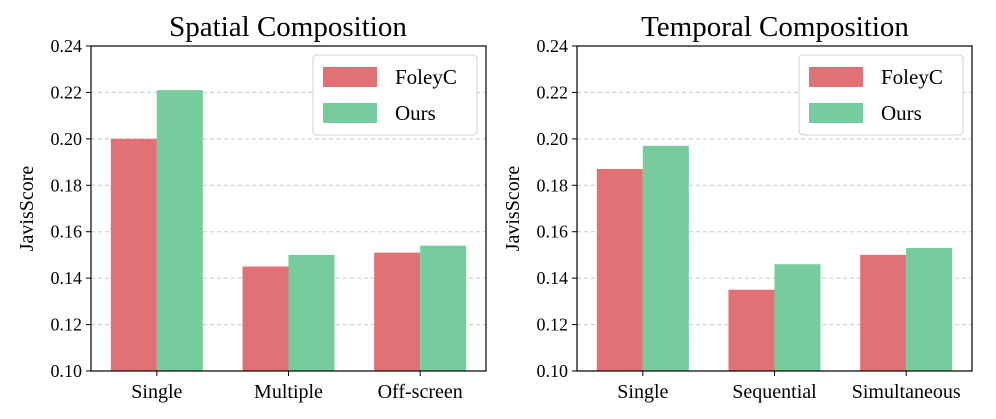  I want to click on bar-foleyc-off-screen, so click(397, 311).